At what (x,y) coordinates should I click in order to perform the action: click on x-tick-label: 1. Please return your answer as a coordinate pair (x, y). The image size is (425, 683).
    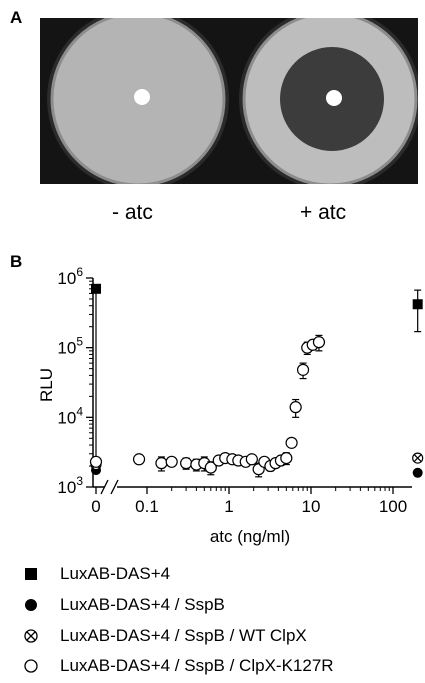
    Looking at the image, I should click on (228, 506).